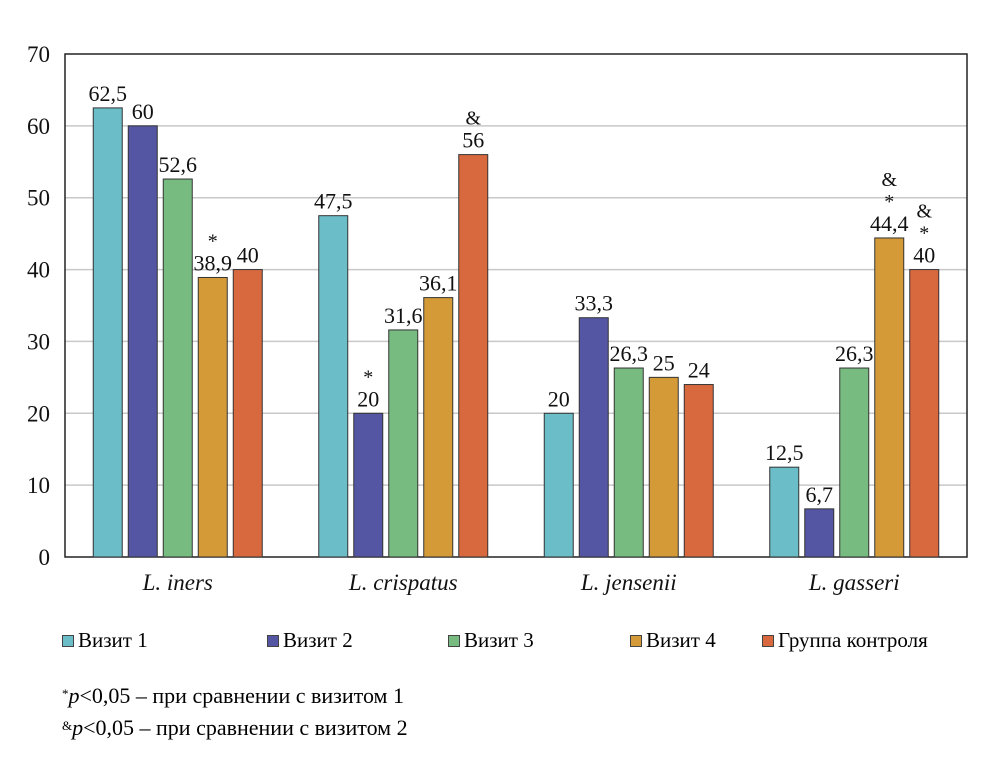 The height and width of the screenshot is (779, 996). What do you see at coordinates (628, 582) in the screenshot?
I see `x-category-label: L. jensenii` at bounding box center [628, 582].